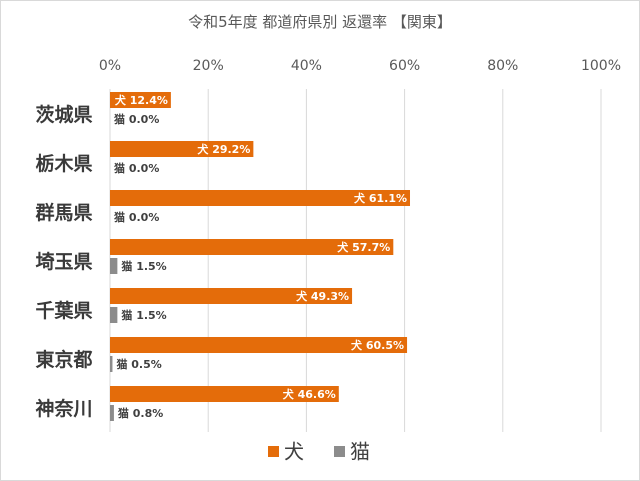 The width and height of the screenshot is (640, 481). Describe the element at coordinates (320, 22) in the screenshot. I see `chart-title: 令和5年度 都道府県別 返還率 【関東】` at that location.